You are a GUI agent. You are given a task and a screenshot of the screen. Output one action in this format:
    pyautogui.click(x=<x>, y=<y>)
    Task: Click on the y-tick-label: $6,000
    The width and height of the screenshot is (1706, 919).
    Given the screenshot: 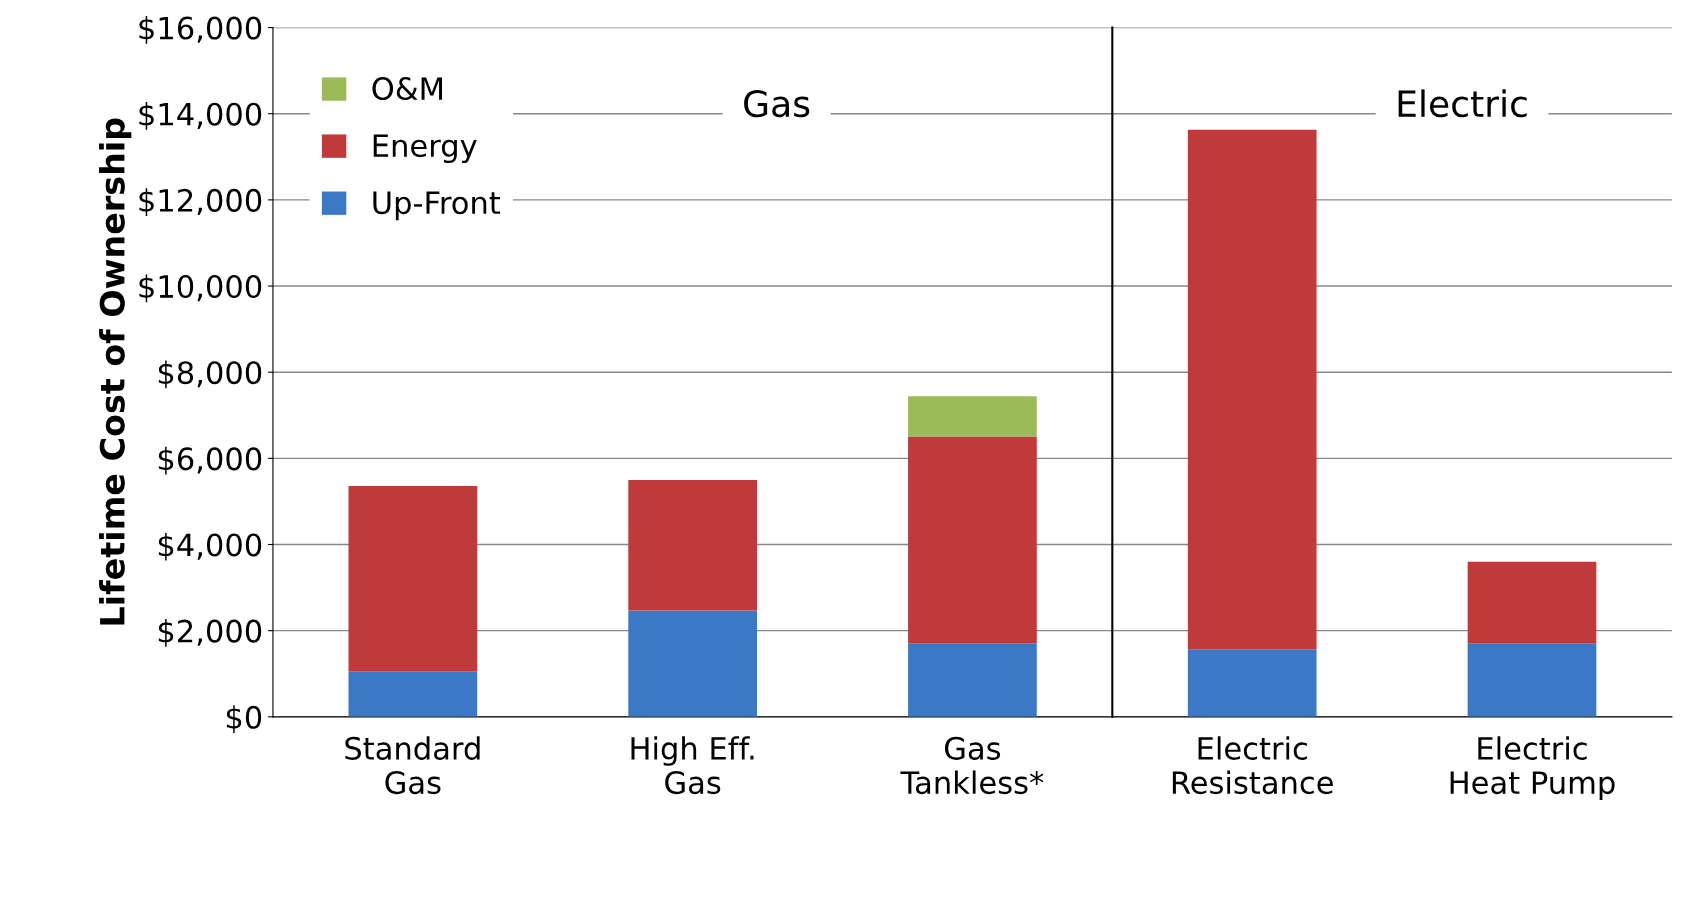 What is the action you would take?
    pyautogui.click(x=210, y=460)
    